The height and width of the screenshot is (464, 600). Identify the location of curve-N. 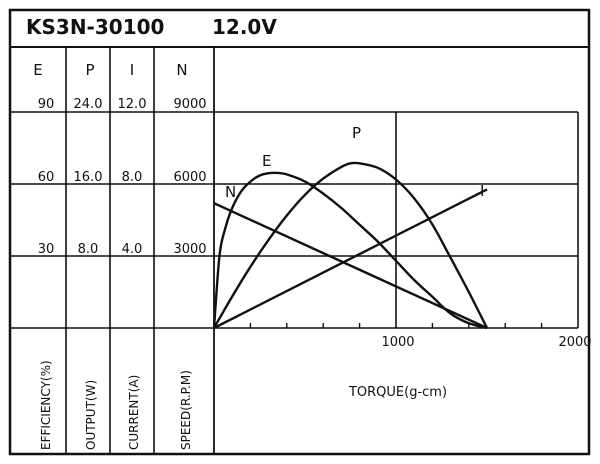
(350, 266).